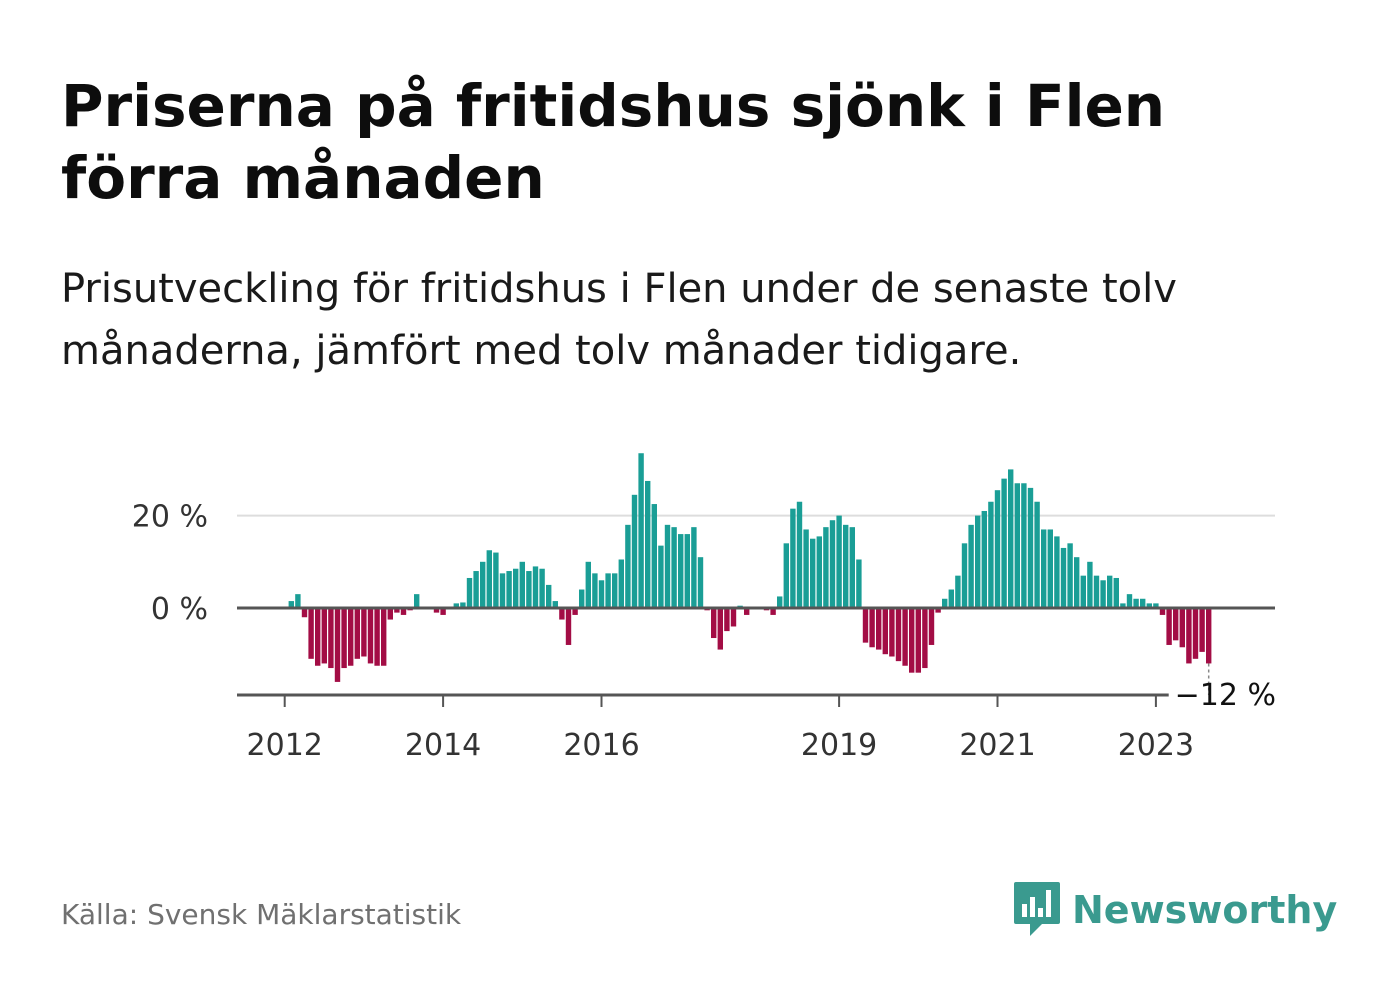 This screenshot has height=999, width=1382. Describe the element at coordinates (1205, 910) in the screenshot. I see `brand-name: Newsworthy` at that location.